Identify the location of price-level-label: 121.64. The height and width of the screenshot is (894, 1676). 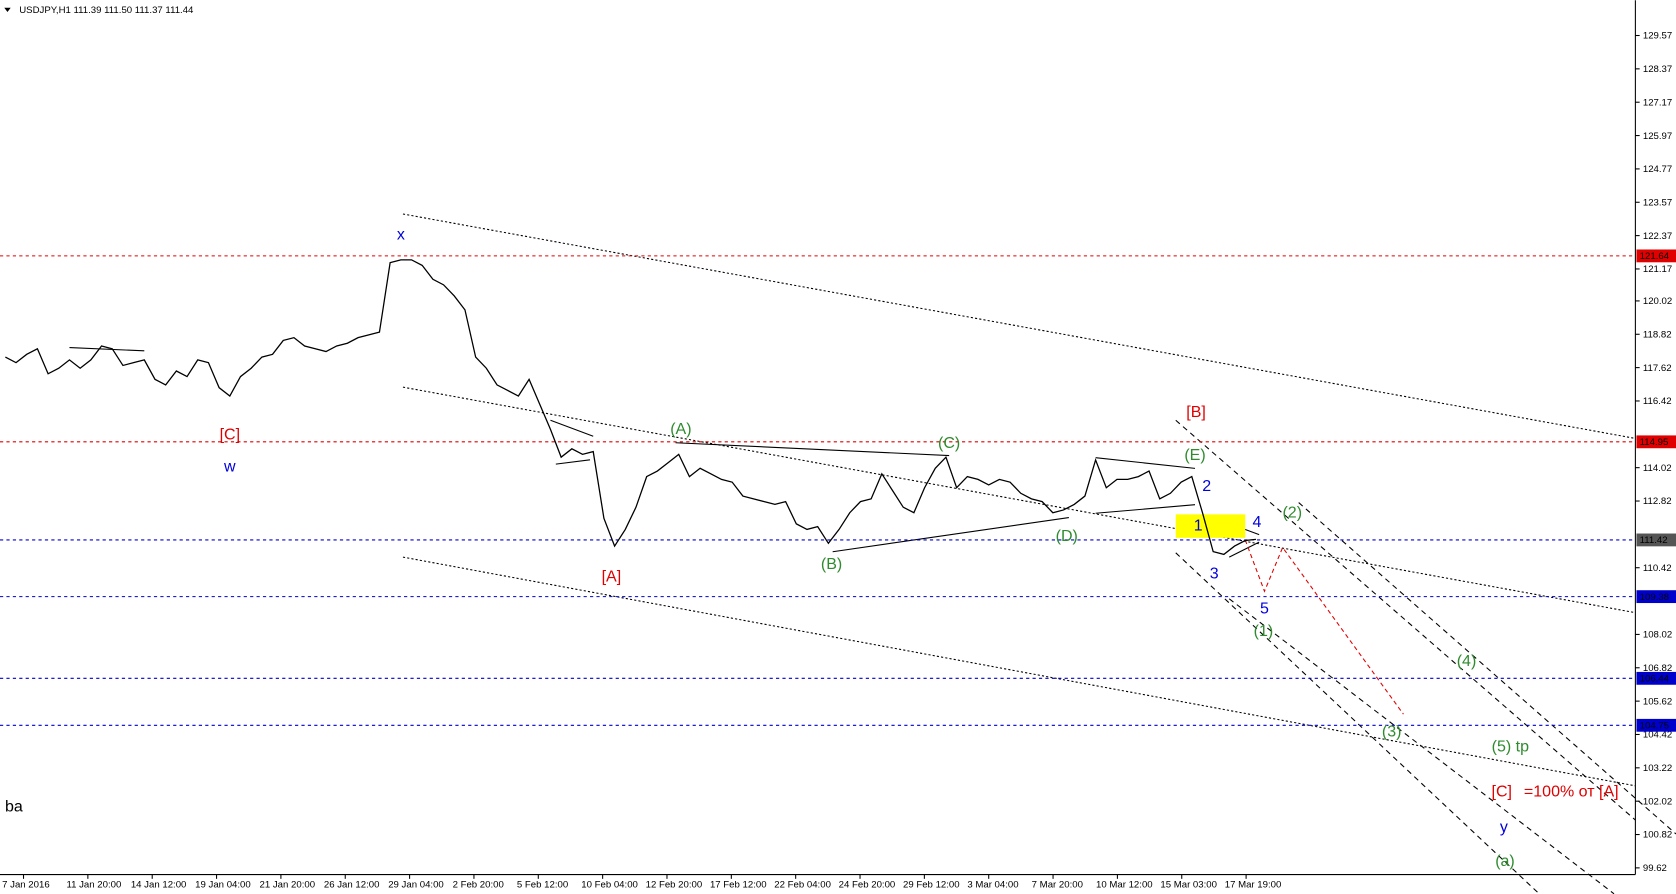
(1655, 256).